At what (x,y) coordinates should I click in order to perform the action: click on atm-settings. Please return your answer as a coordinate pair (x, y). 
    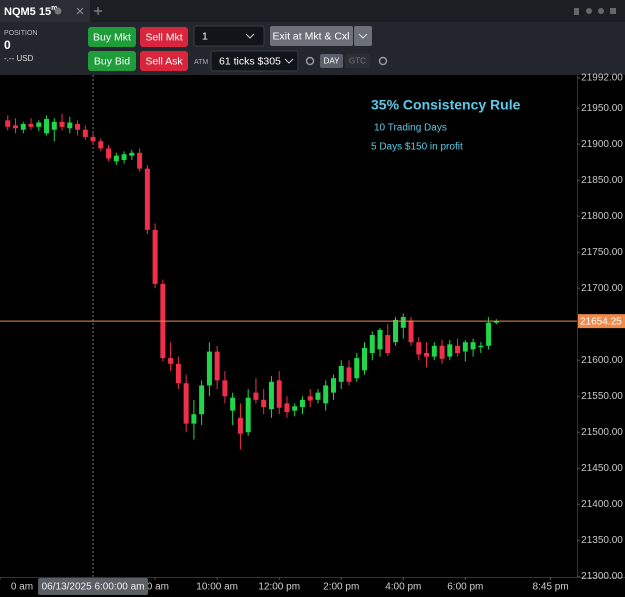
    Looking at the image, I should click on (310, 61).